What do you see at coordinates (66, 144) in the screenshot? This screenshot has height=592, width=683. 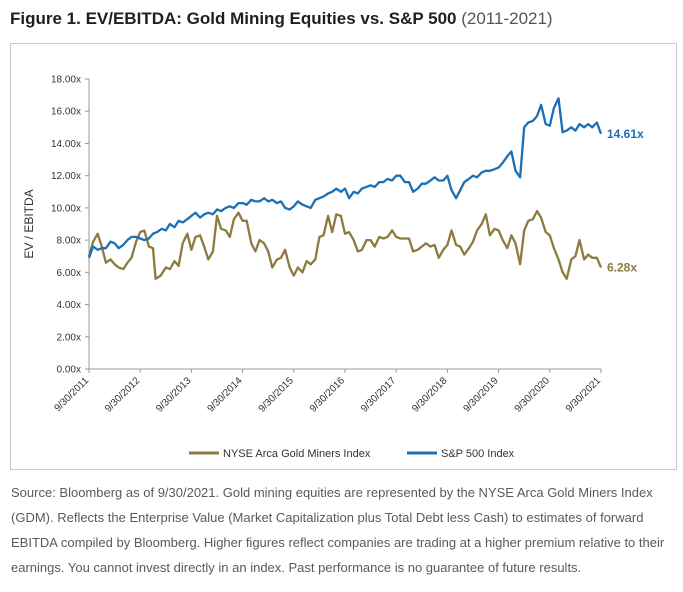 I see `y-tick-label: 14.00x` at bounding box center [66, 144].